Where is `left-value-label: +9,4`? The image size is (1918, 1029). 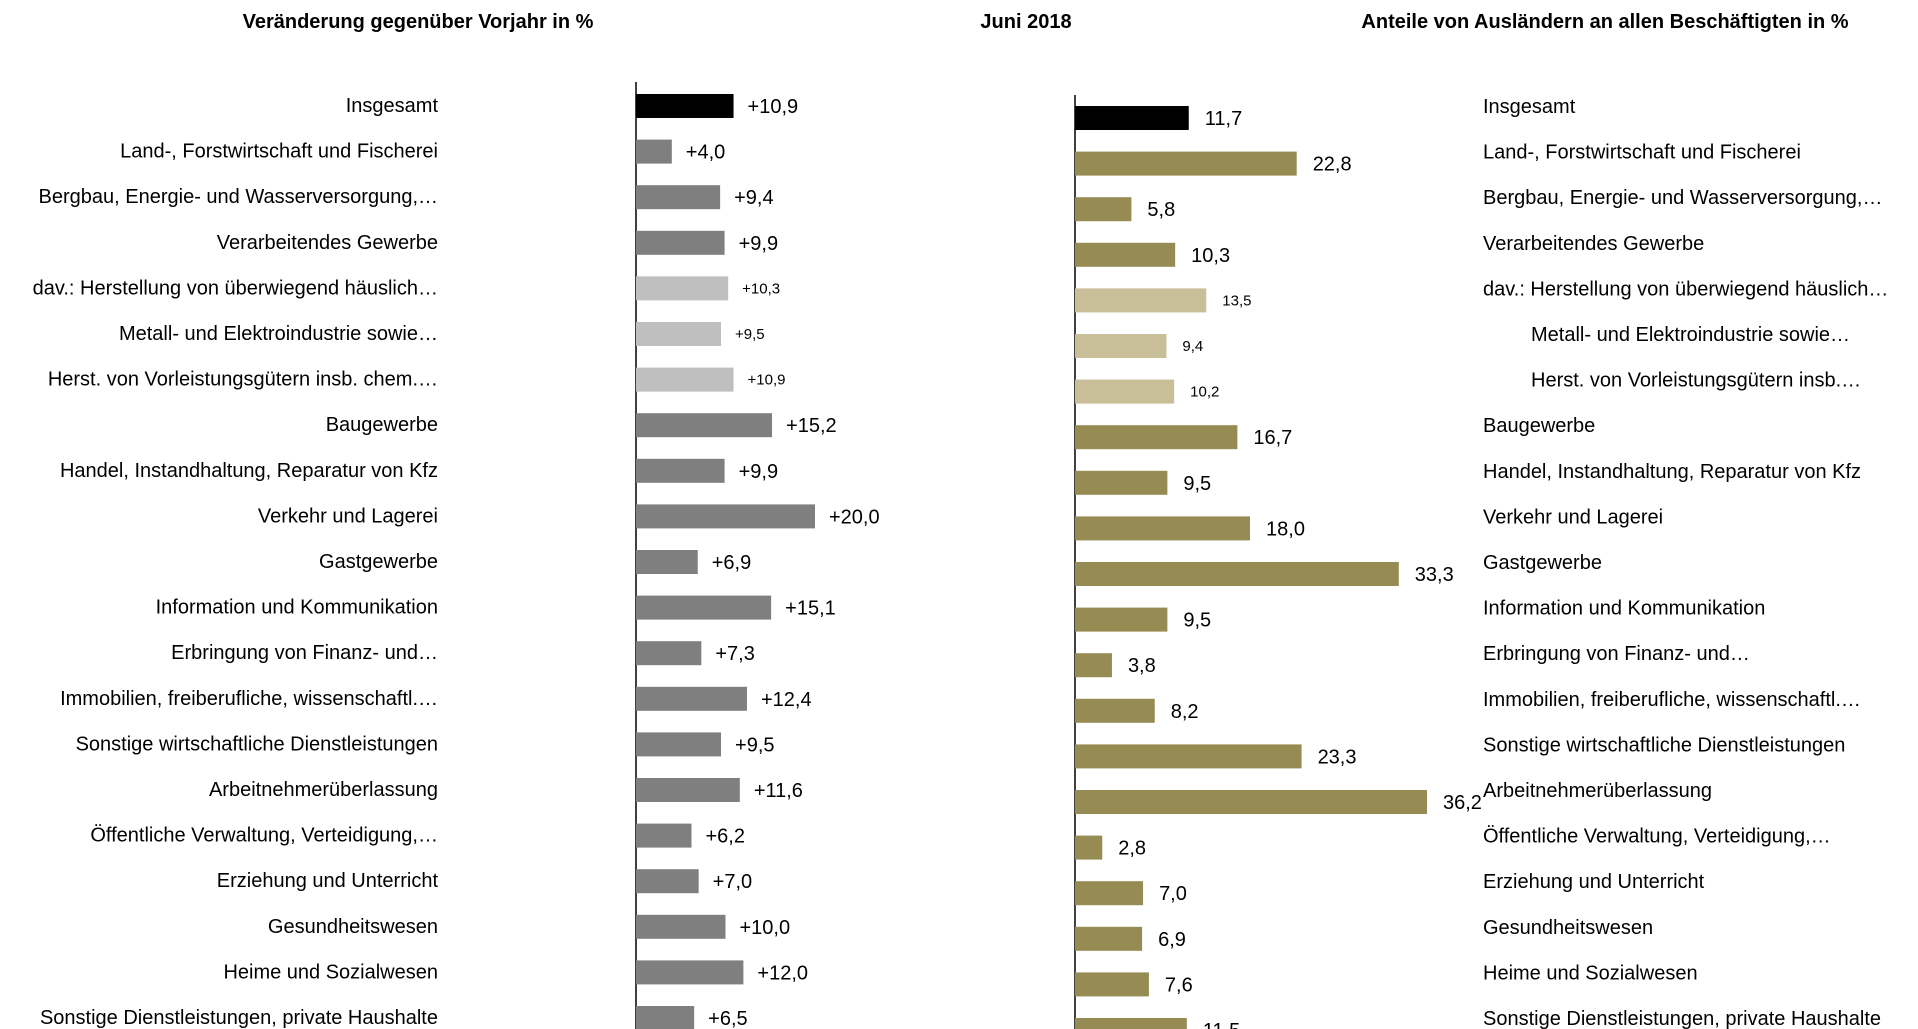 left-value-label: +9,4 is located at coordinates (753, 198).